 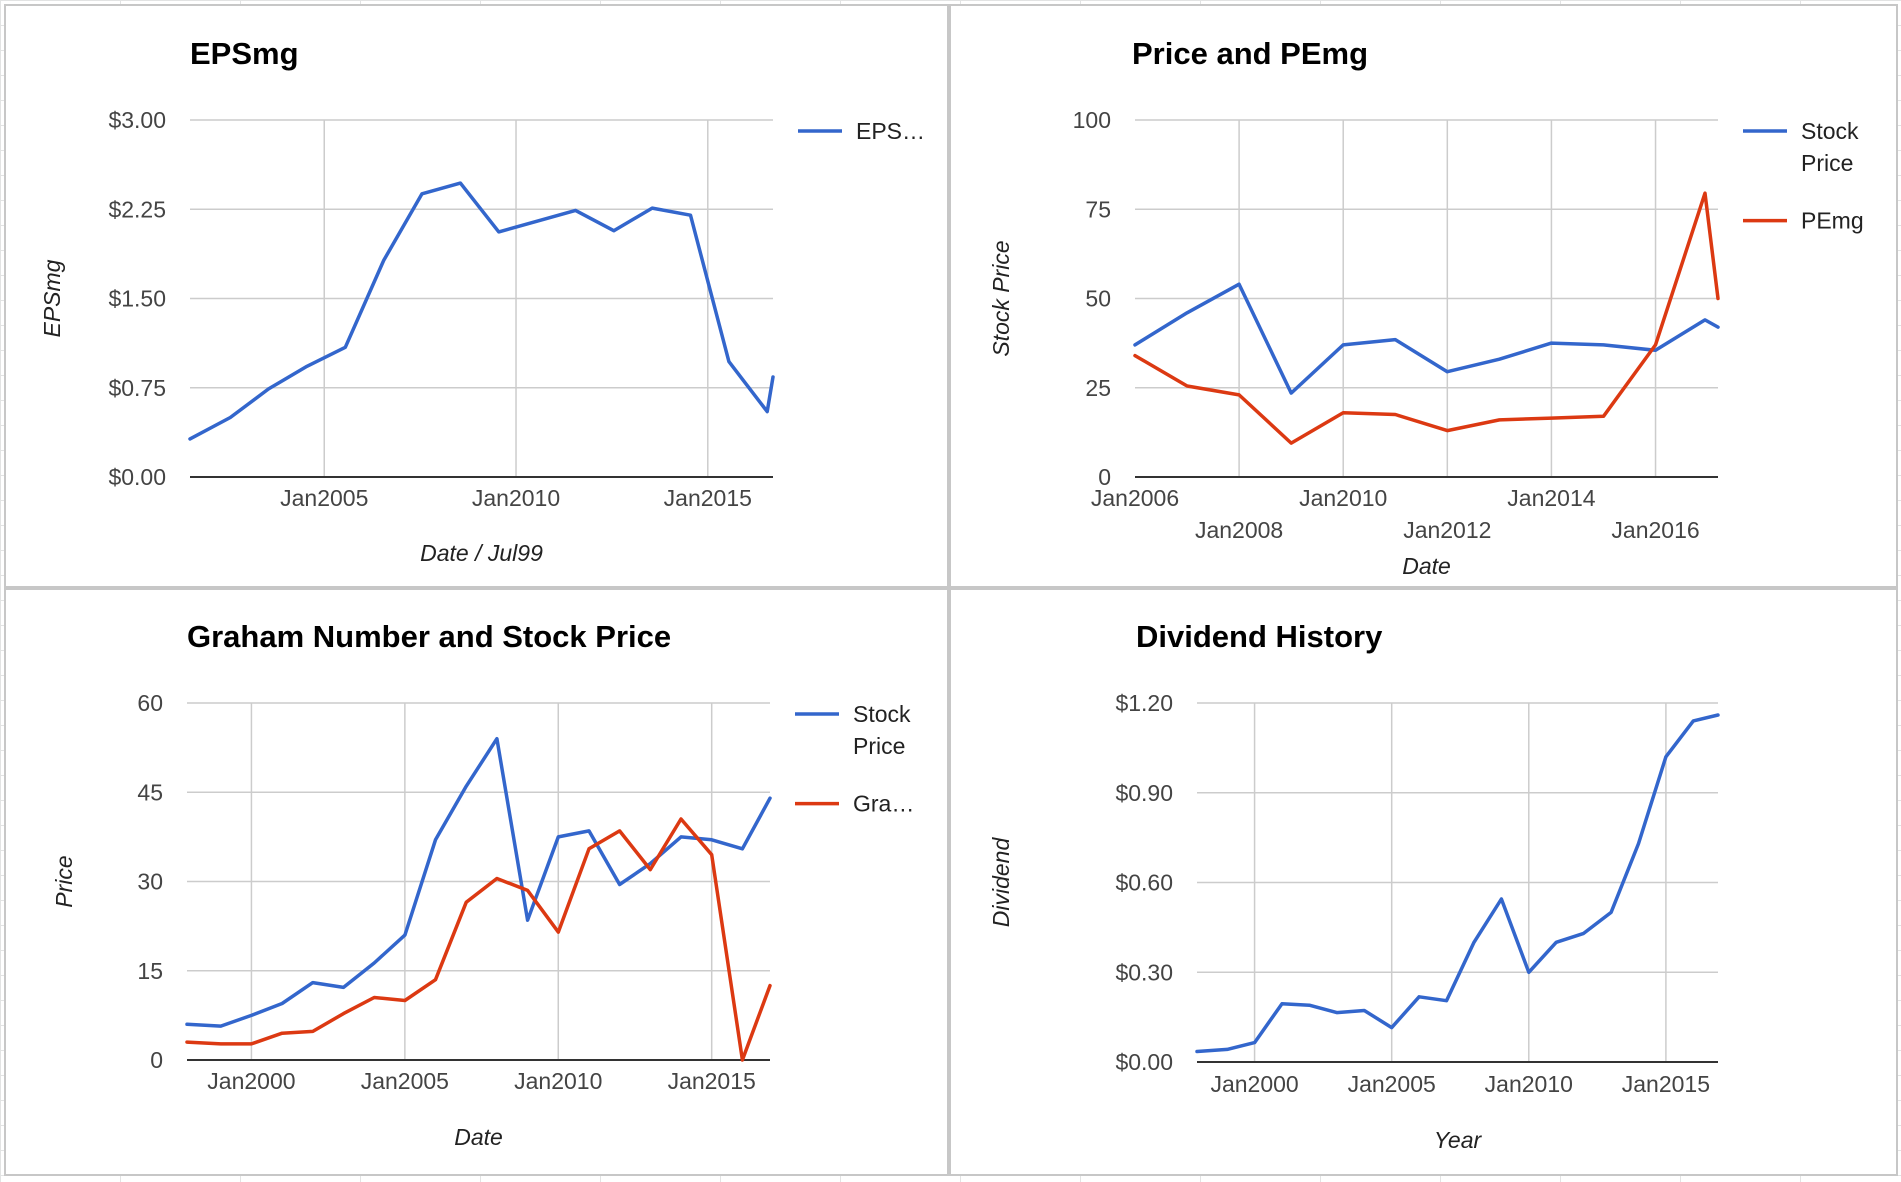 I want to click on x-tick-label: Jan2006, so click(x=1135, y=498).